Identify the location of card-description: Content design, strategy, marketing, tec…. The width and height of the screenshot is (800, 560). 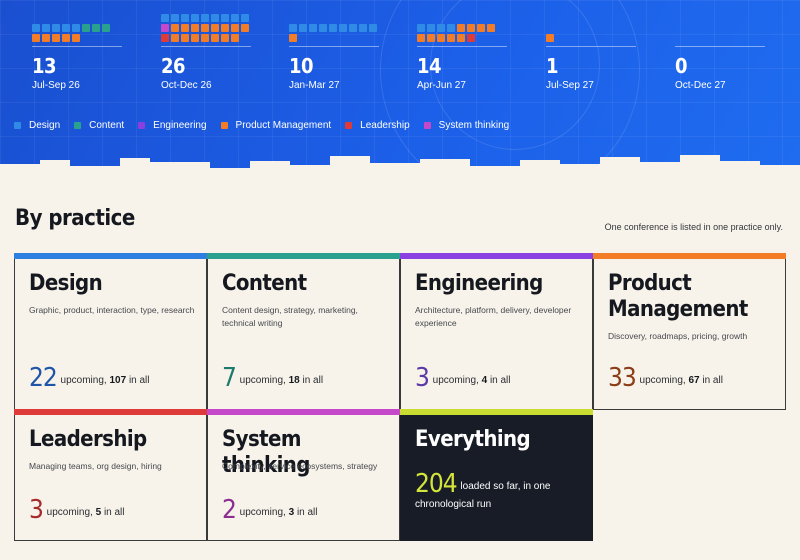
(290, 316).